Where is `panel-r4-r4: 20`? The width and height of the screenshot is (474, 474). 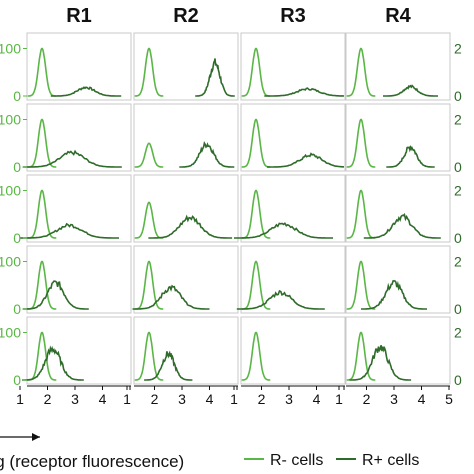
panel-r4-r4: 20 is located at coordinates (403, 281).